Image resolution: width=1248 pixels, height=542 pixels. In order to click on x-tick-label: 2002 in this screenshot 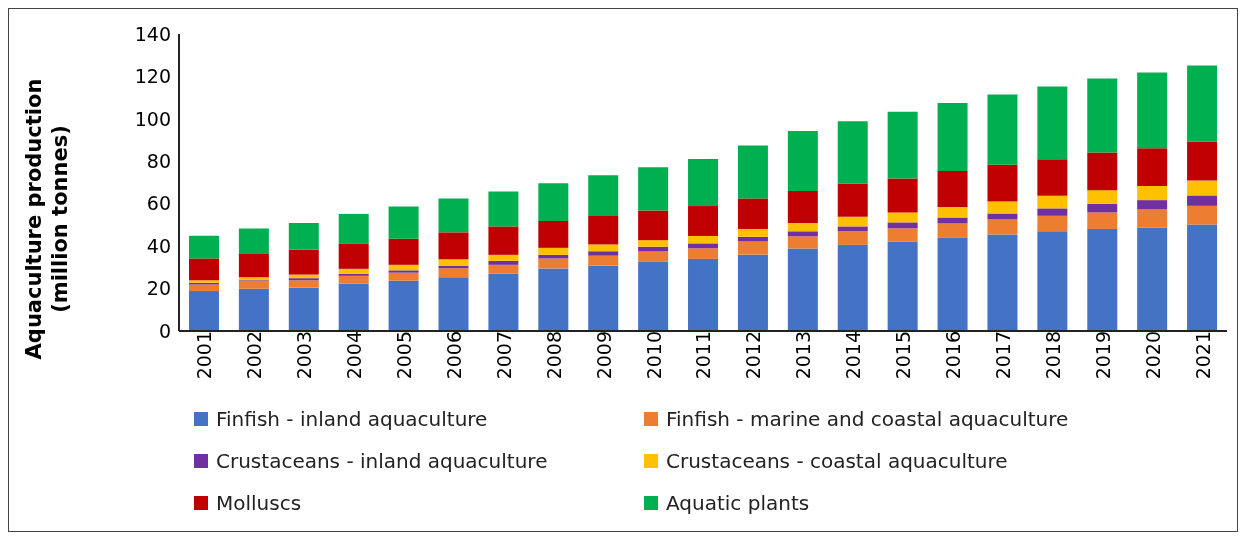, I will do `click(254, 355)`.